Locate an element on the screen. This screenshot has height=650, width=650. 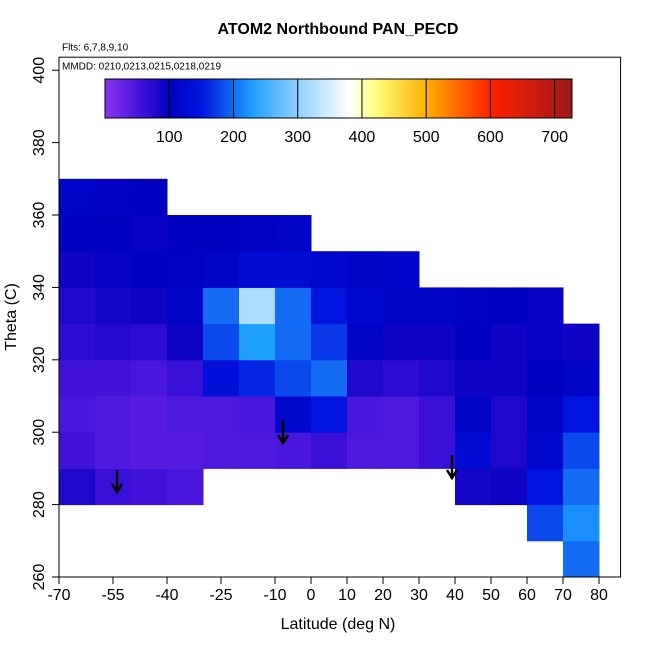
colorbar-tick-label: 100 is located at coordinates (169, 137).